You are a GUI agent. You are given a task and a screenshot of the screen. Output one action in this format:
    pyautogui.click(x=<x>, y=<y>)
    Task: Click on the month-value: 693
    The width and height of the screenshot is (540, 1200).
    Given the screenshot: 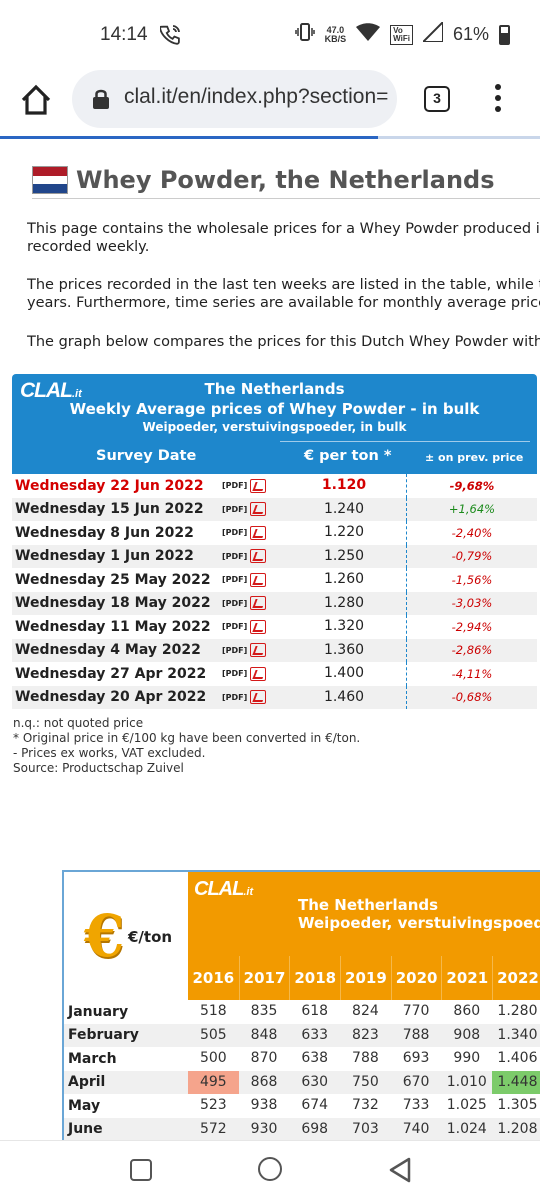 What is the action you would take?
    pyautogui.click(x=416, y=1058)
    